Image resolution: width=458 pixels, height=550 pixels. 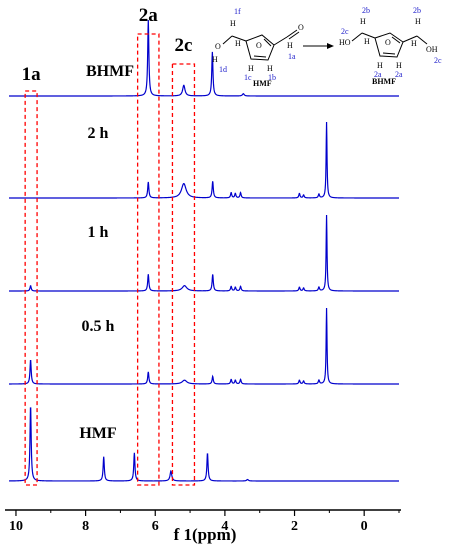 What do you see at coordinates (239, 38) in the screenshot?
I see `hmf-bond-ch2` at bounding box center [239, 38].